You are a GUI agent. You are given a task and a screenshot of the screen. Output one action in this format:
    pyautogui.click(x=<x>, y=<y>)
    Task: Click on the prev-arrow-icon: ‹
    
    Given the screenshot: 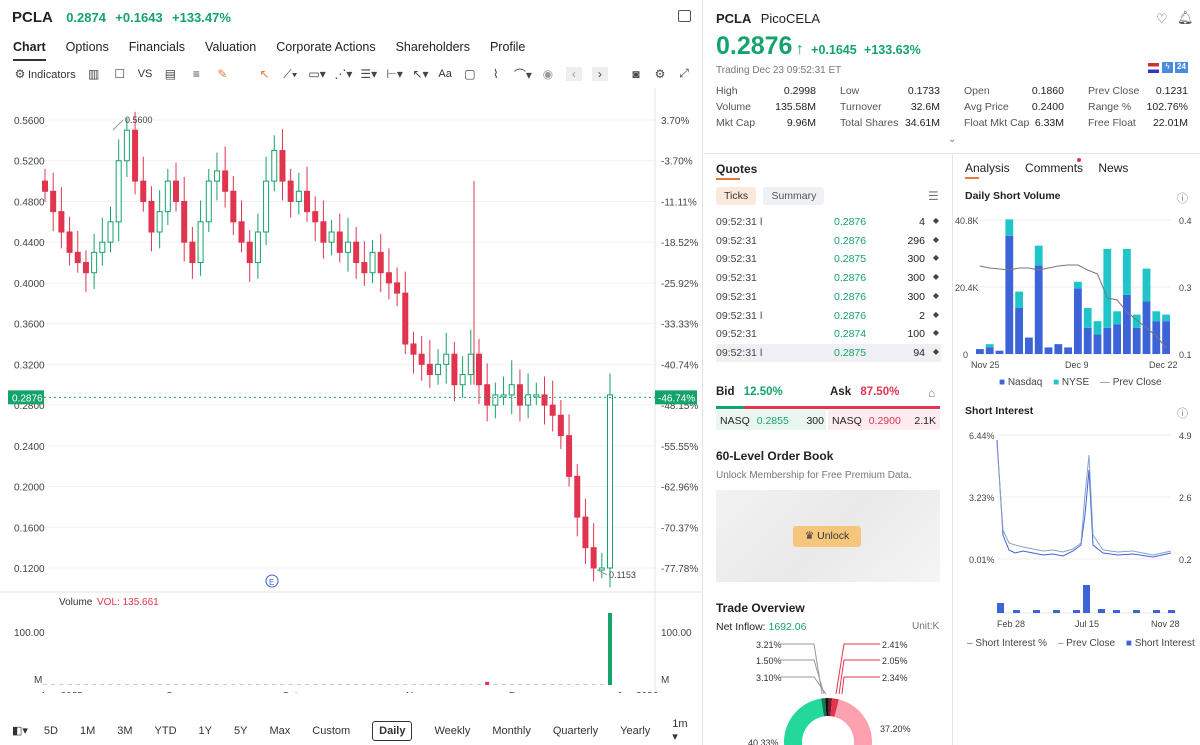 What is the action you would take?
    pyautogui.click(x=573, y=74)
    